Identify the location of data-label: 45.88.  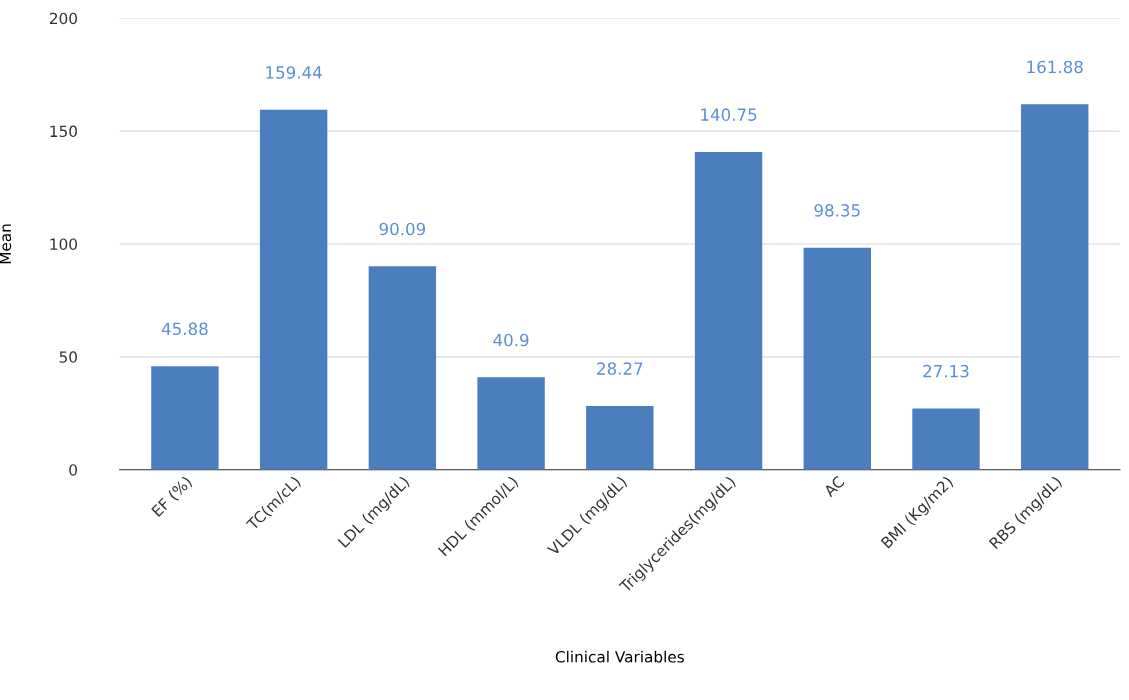
(184, 329).